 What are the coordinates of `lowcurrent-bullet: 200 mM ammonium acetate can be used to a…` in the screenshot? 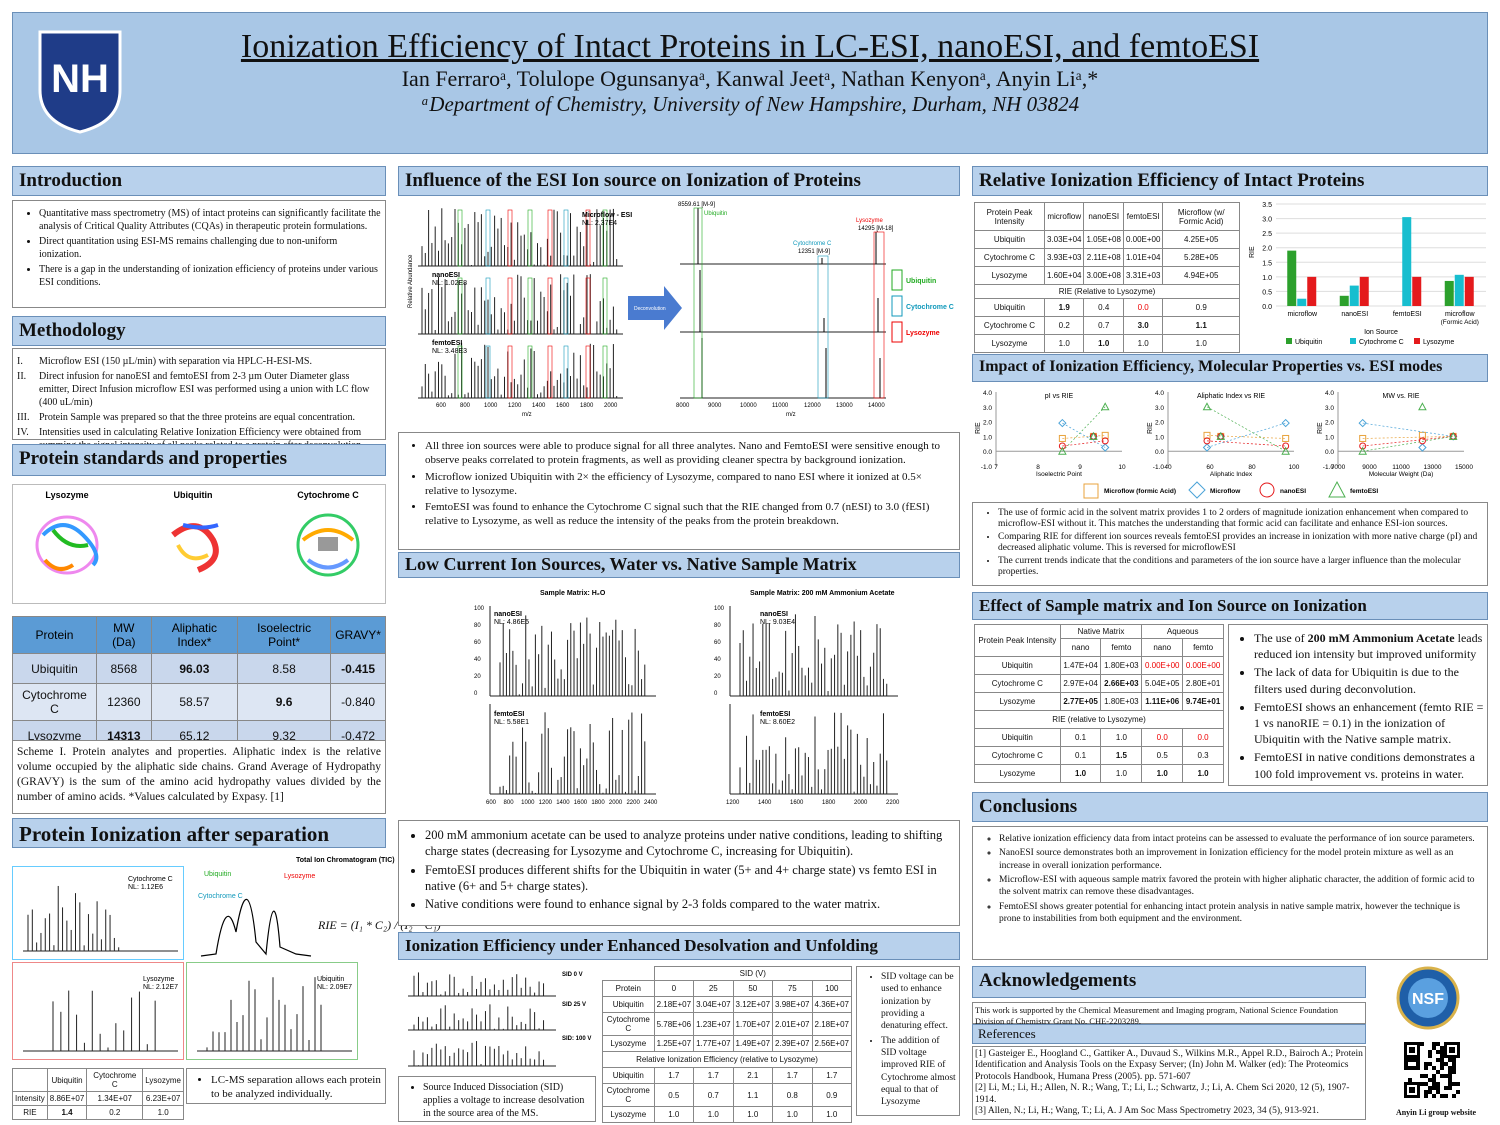 It's located at (690, 843).